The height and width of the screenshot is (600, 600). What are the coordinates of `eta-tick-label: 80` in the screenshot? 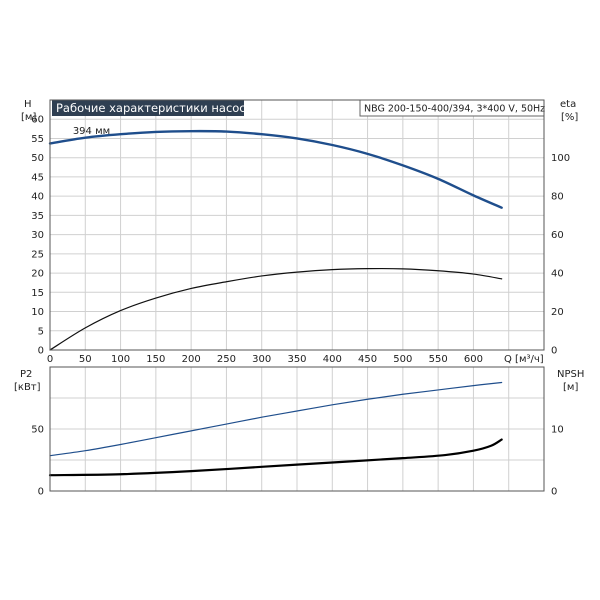 It's located at (557, 197).